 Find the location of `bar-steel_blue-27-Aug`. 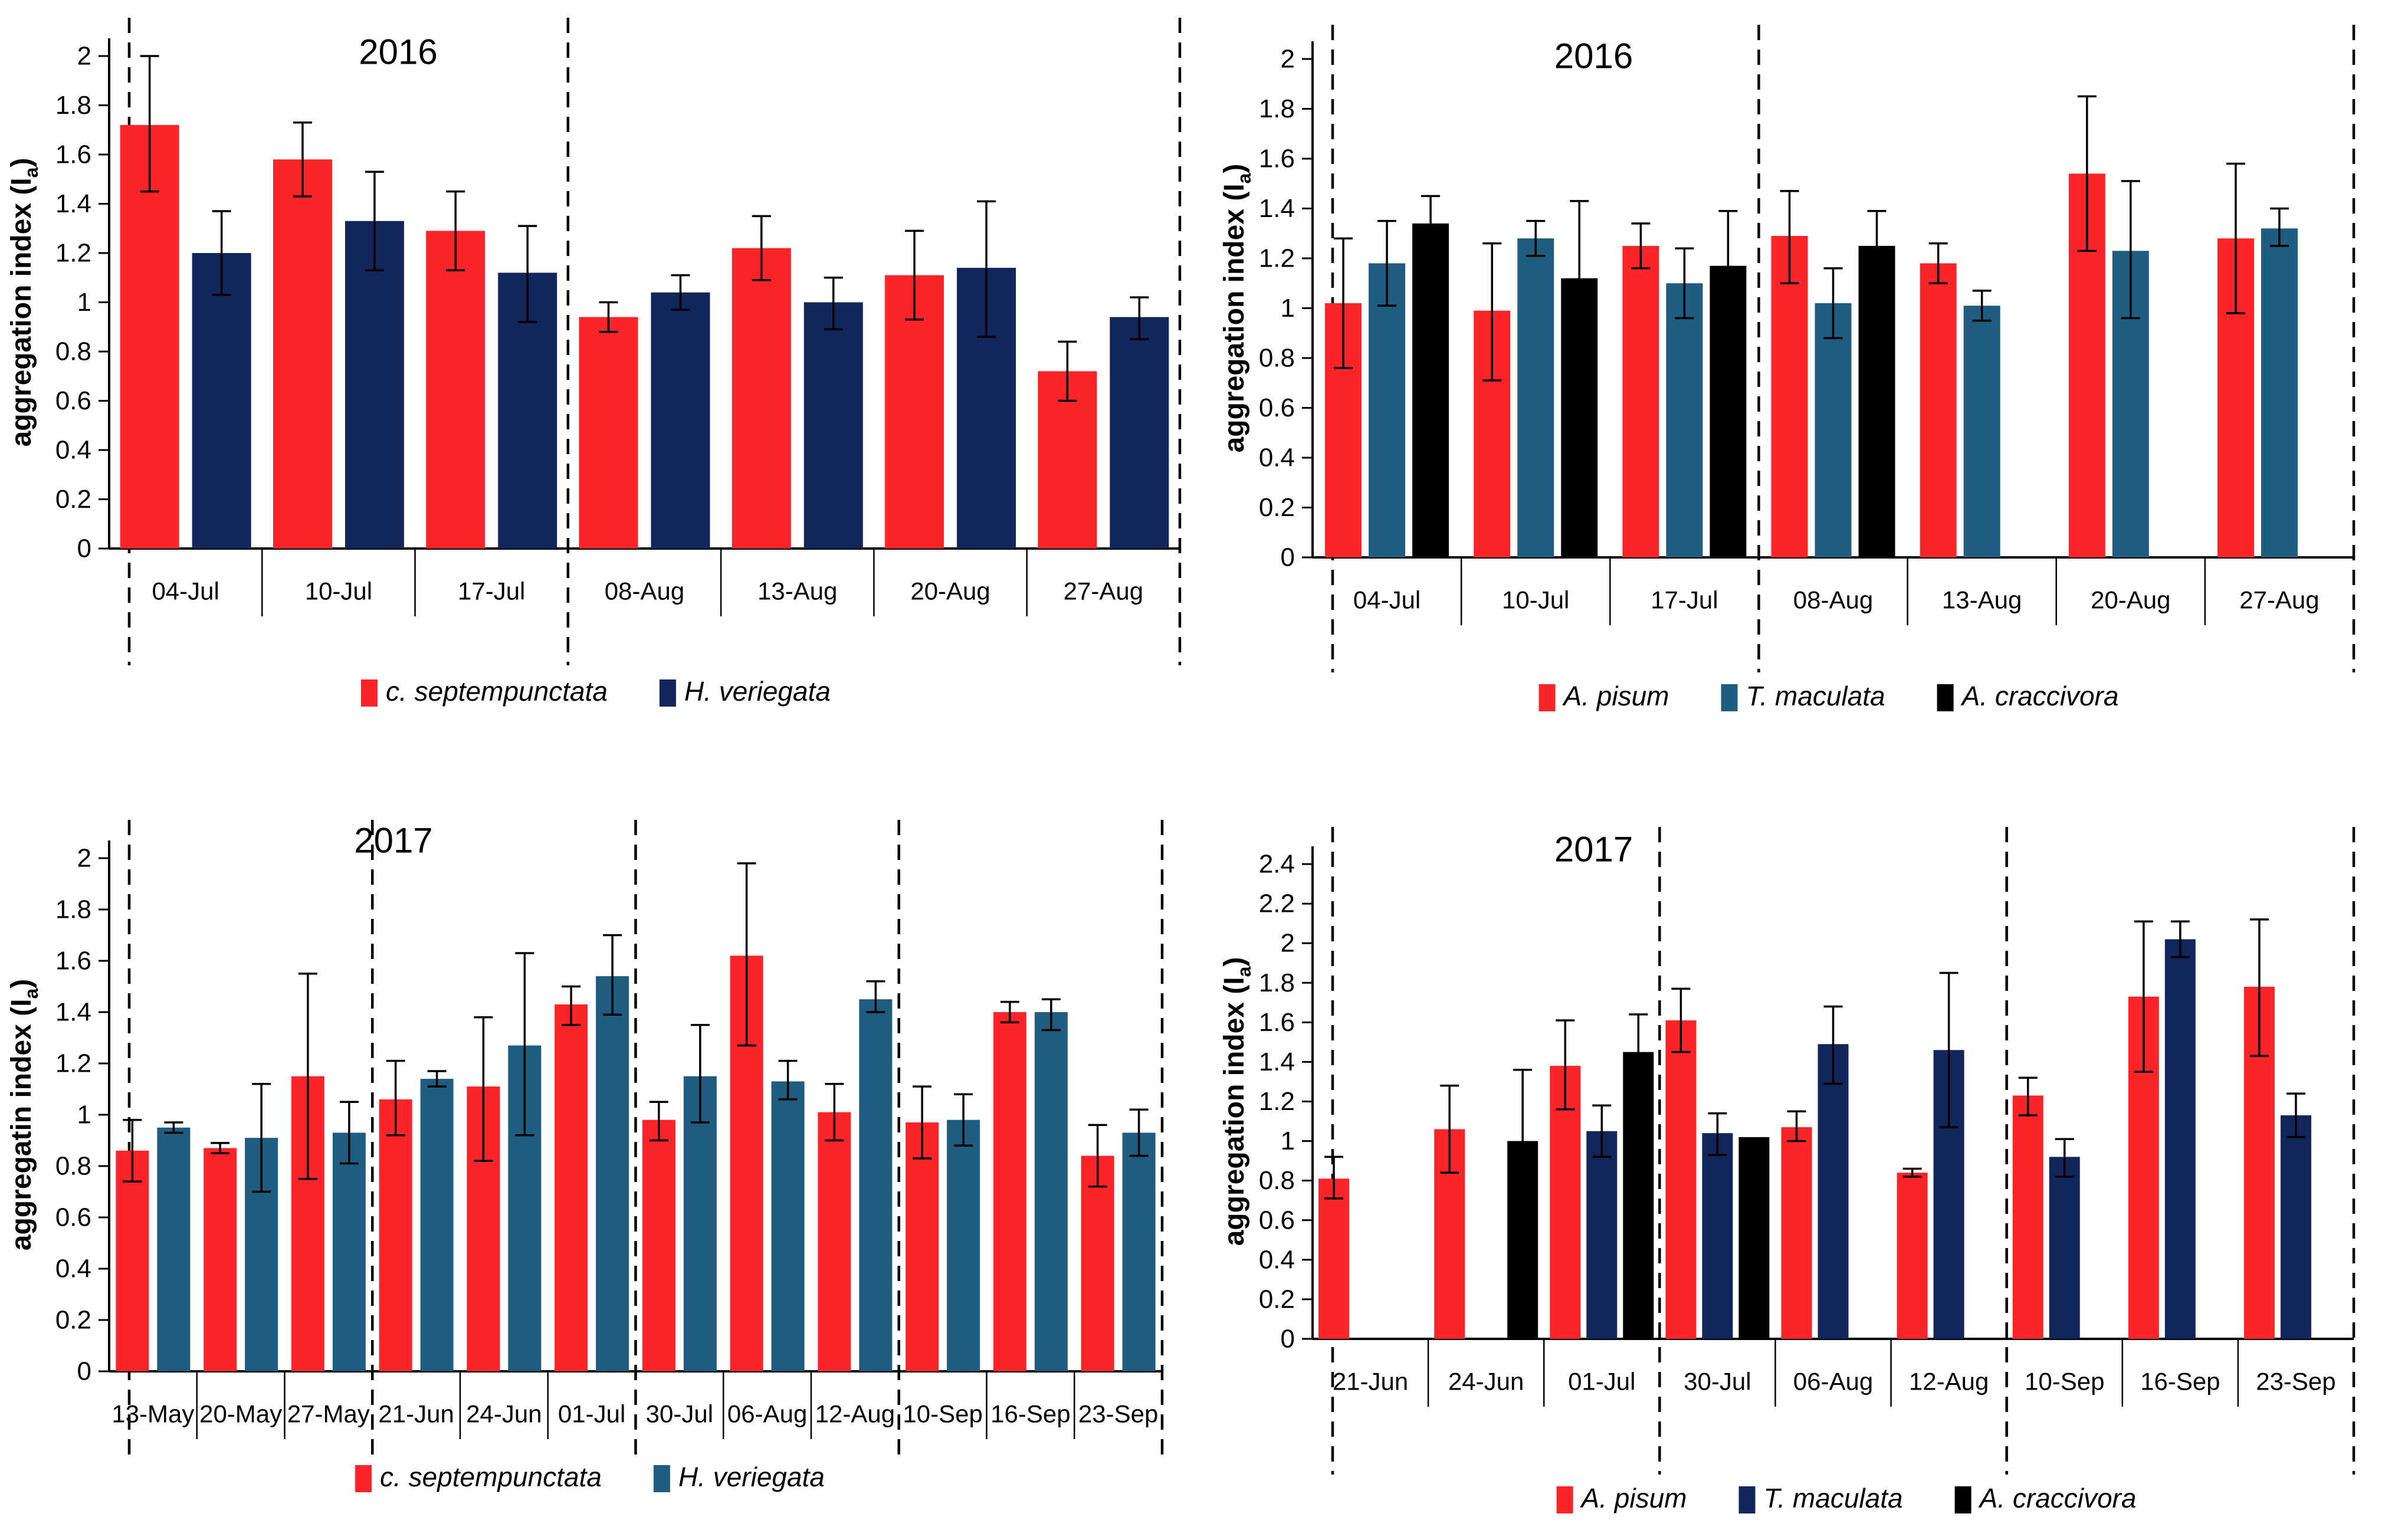

bar-steel_blue-27-Aug is located at coordinates (2279, 392).